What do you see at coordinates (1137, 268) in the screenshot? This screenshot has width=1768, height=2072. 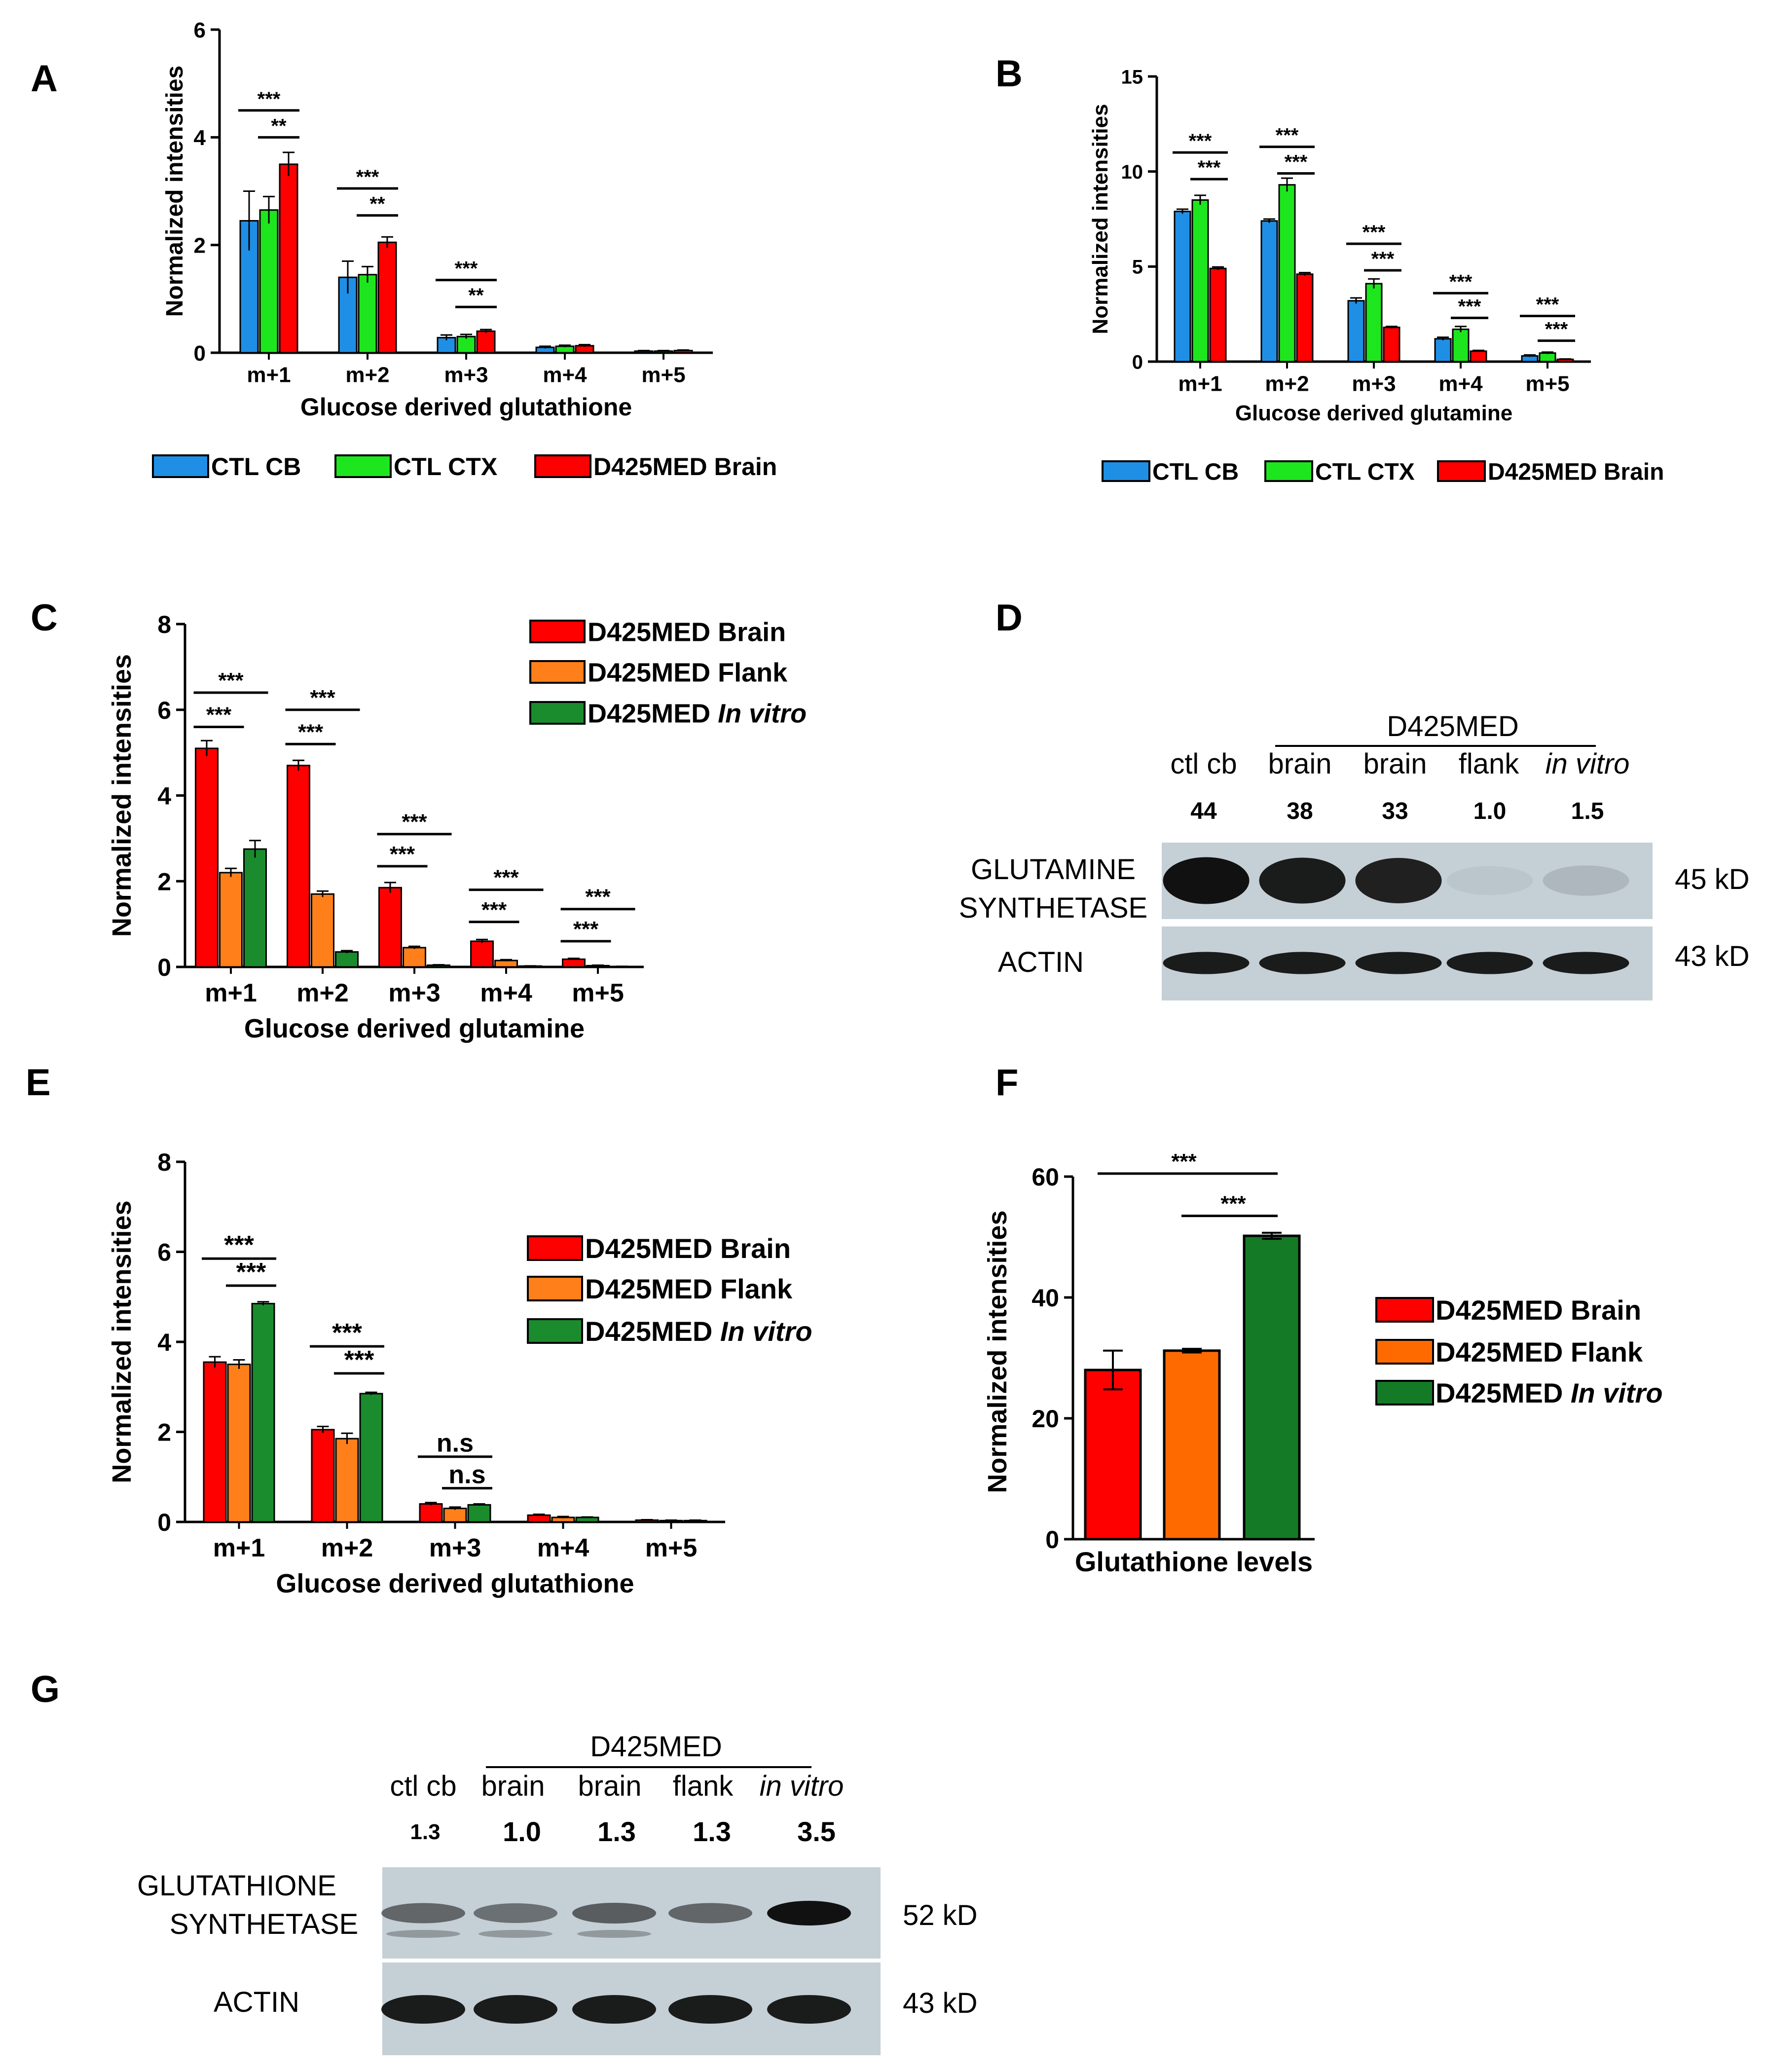 I see `y-tick-label: 5` at bounding box center [1137, 268].